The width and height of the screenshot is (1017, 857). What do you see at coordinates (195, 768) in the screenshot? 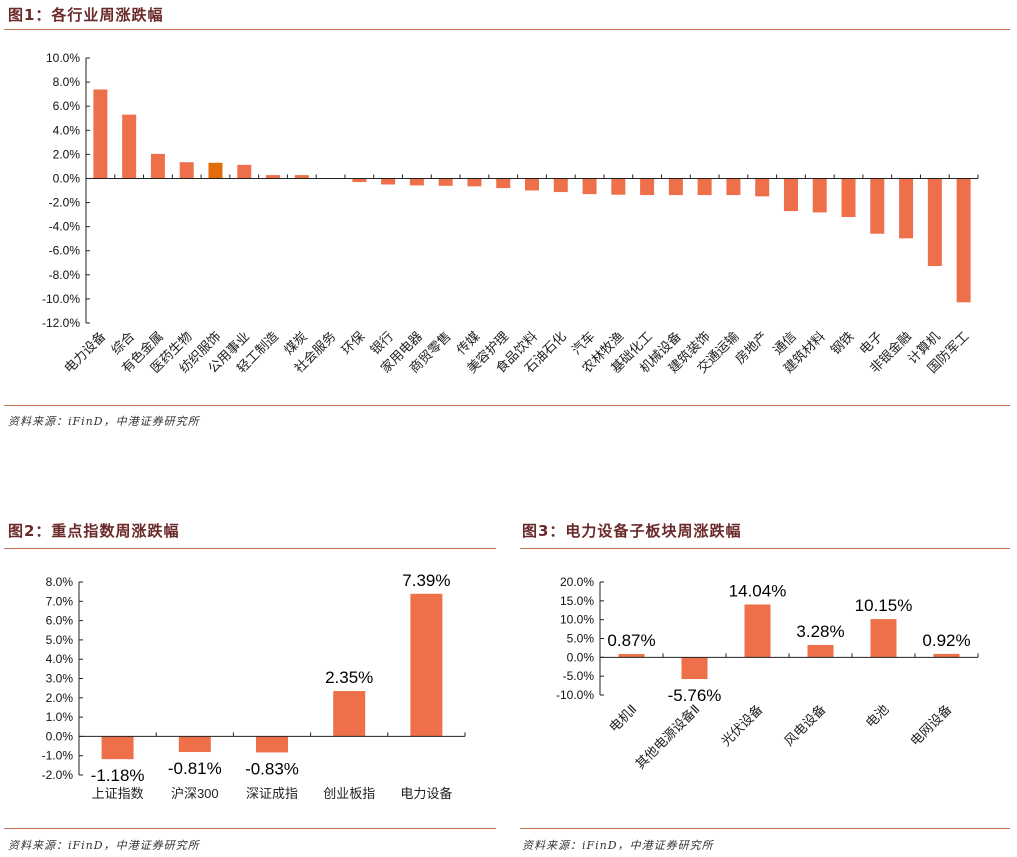
I see `chart2-data-label: -0.81%` at bounding box center [195, 768].